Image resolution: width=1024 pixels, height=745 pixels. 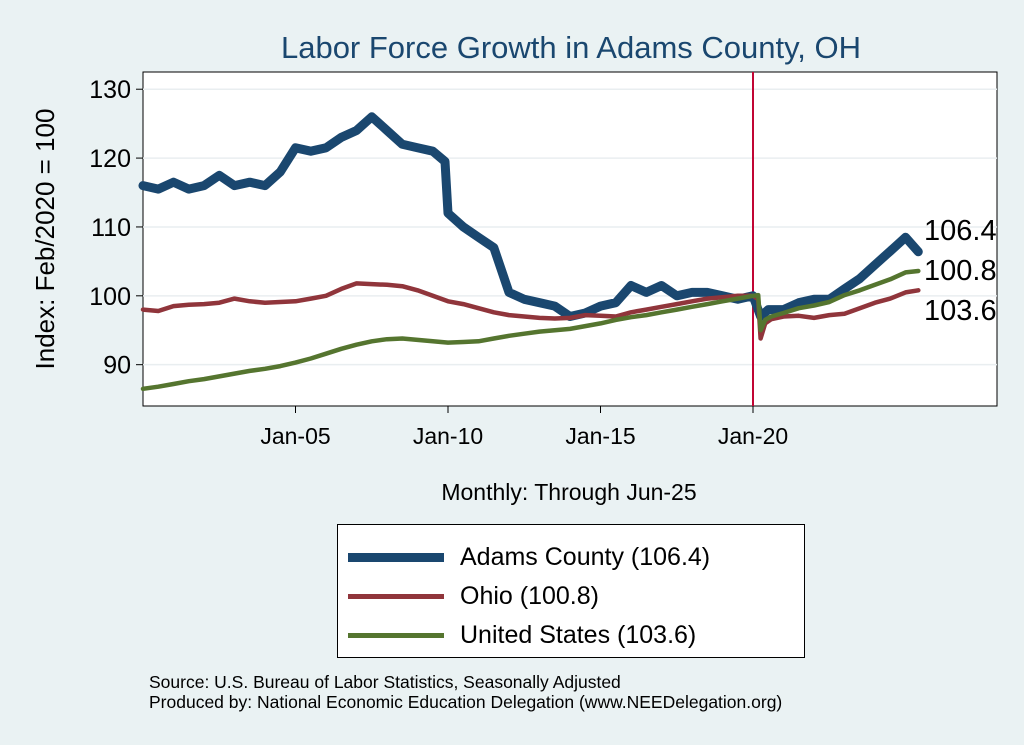 What do you see at coordinates (396, 635) in the screenshot?
I see `legend-swatch-united-states` at bounding box center [396, 635].